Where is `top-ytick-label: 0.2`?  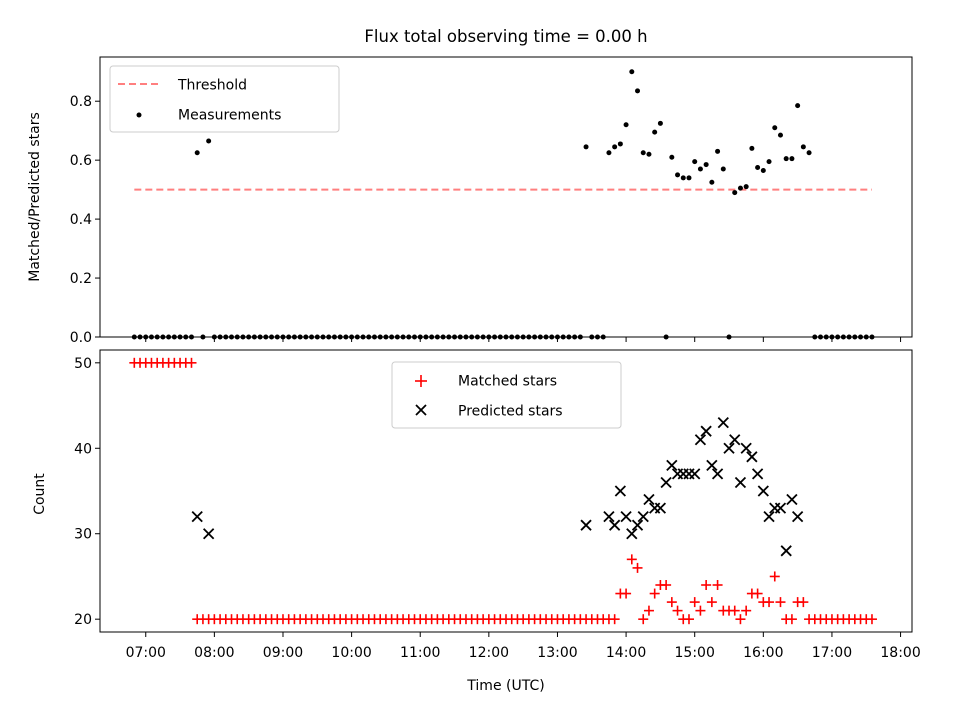 top-ytick-label: 0.2 is located at coordinates (81, 279).